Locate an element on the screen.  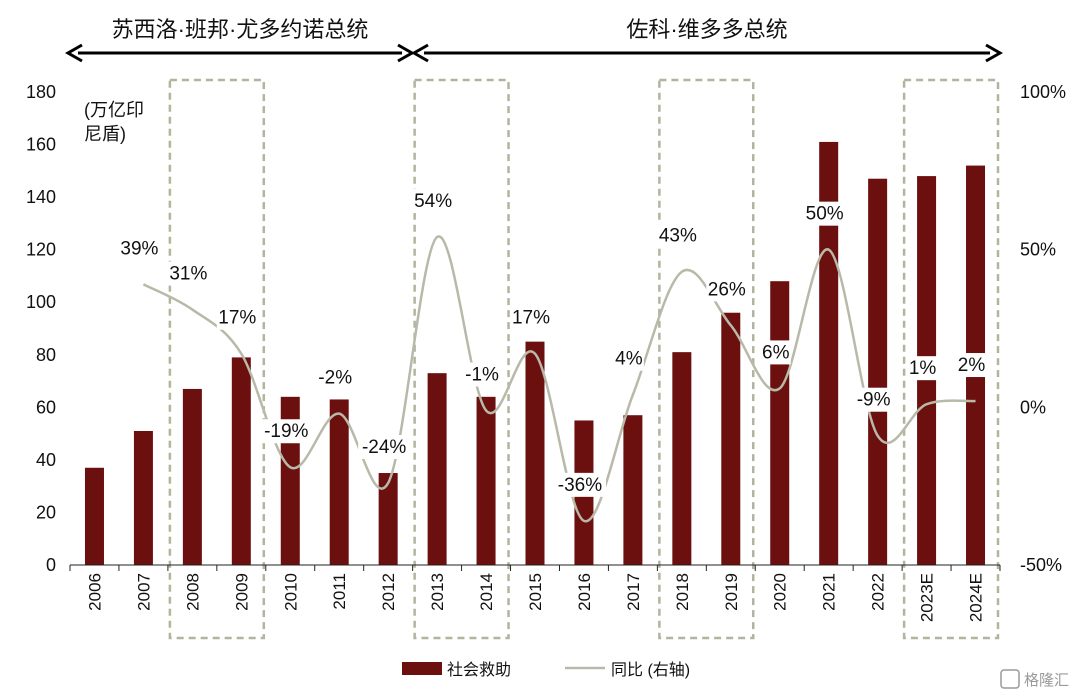
pct-label-2018: 43% is located at coordinates (678, 236).